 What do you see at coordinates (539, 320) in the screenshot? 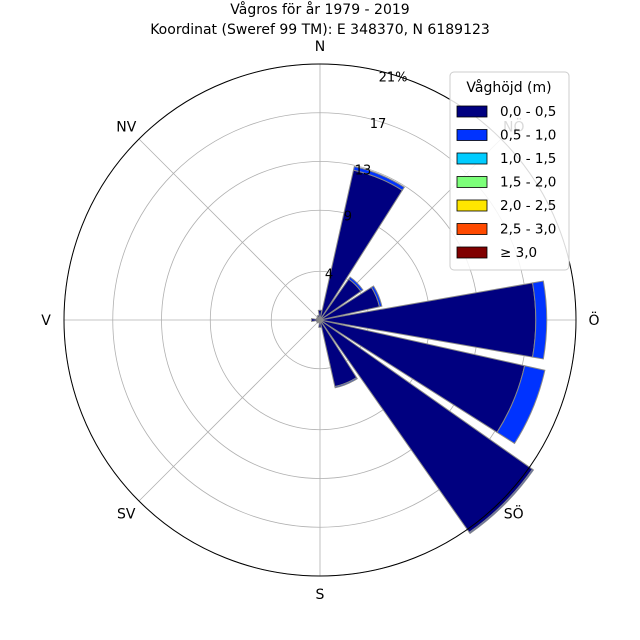
I see `rose-bar-Ö` at bounding box center [539, 320].